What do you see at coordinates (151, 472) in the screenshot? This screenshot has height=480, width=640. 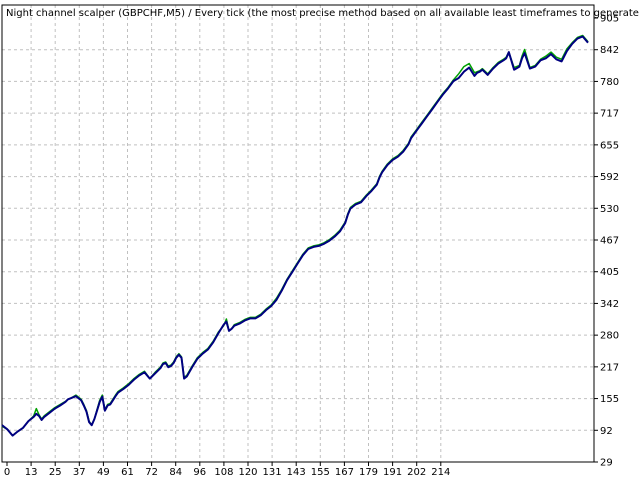 I see `x-tick-label: 72` at bounding box center [151, 472].